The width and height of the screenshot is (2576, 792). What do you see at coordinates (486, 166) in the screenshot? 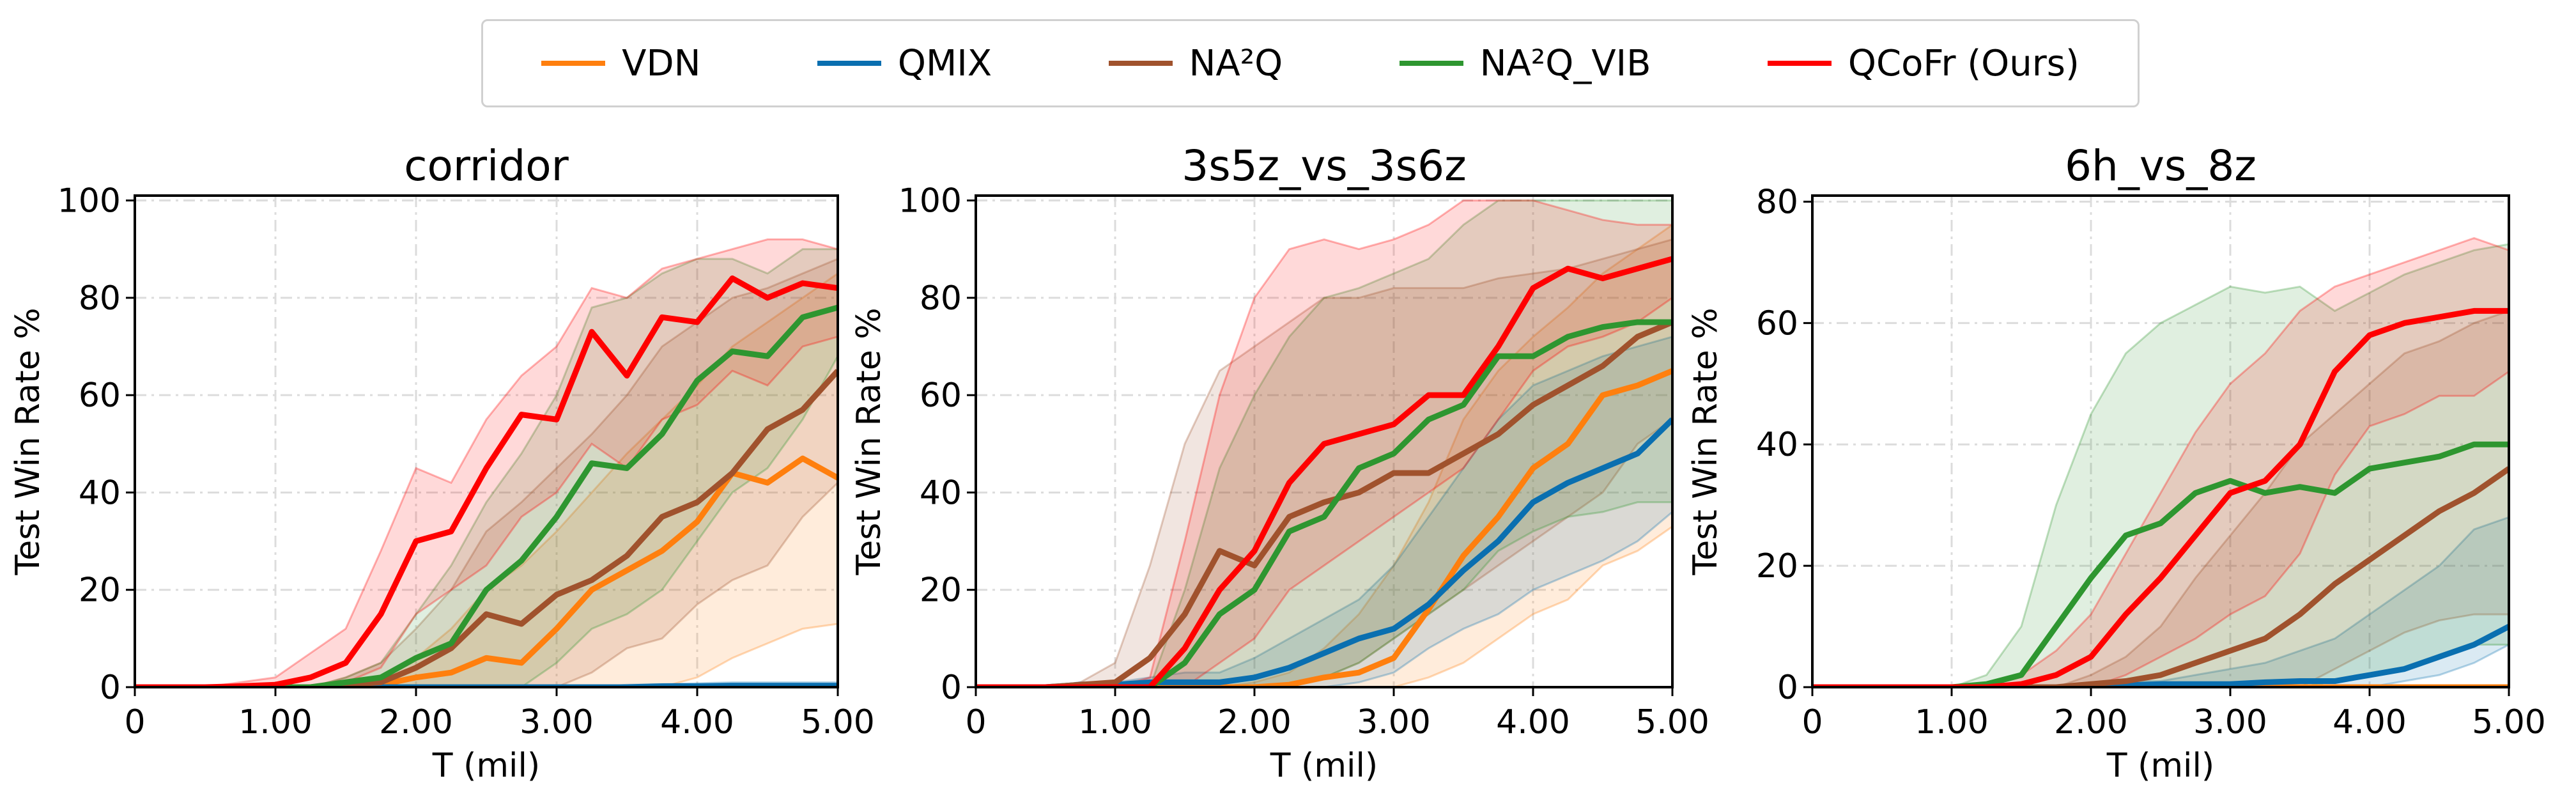
I see `chart-title: corridor` at bounding box center [486, 166].